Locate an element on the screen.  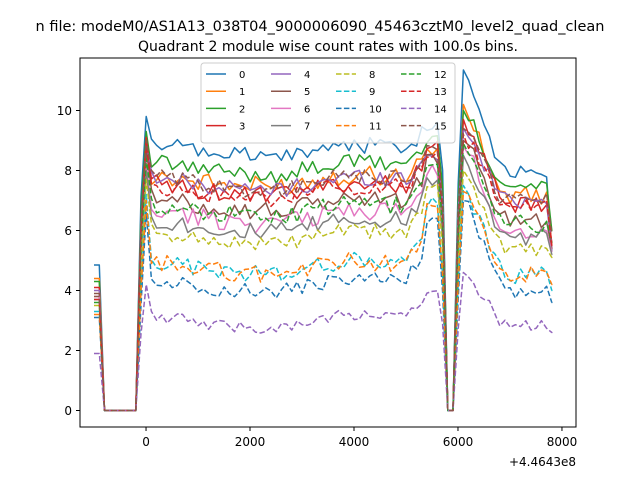
legend-label-0: 0 is located at coordinates (242, 75).